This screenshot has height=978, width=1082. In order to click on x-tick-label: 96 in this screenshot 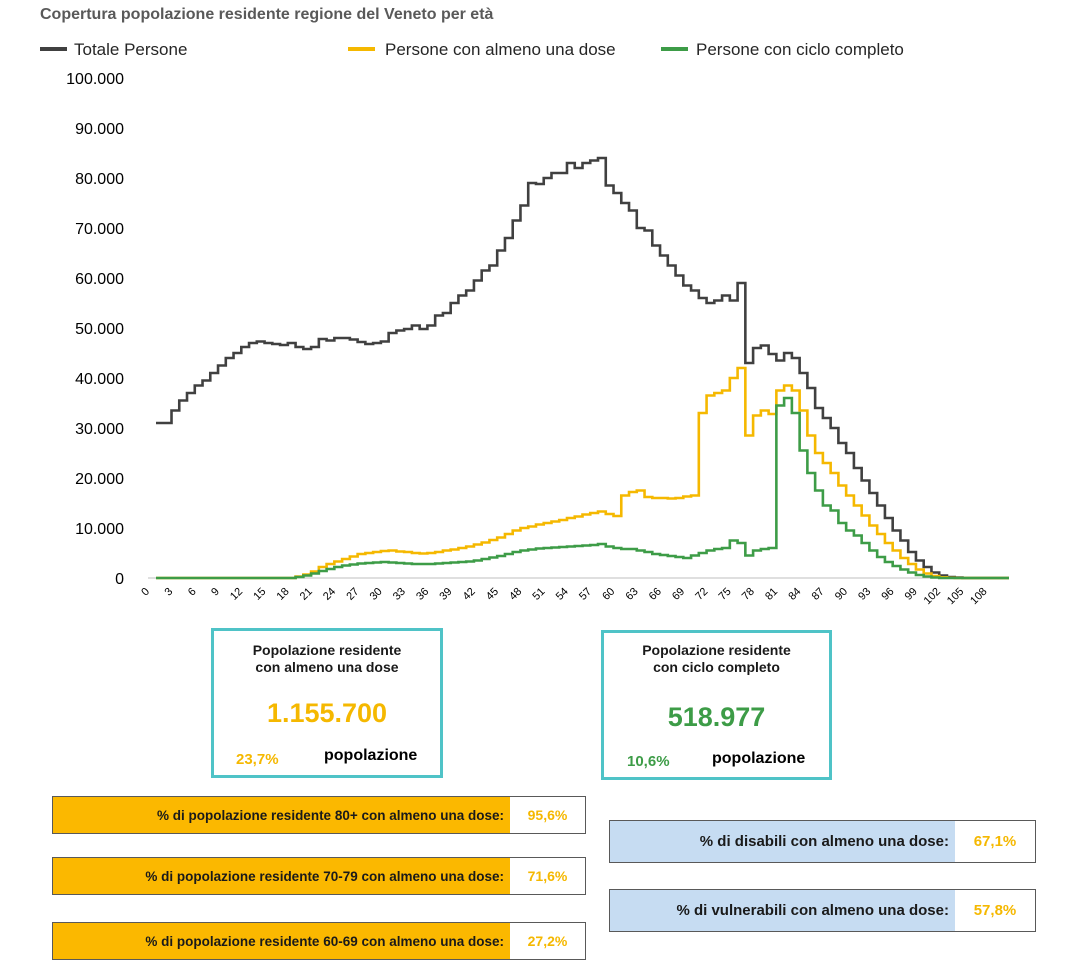, I will do `click(887, 594)`.